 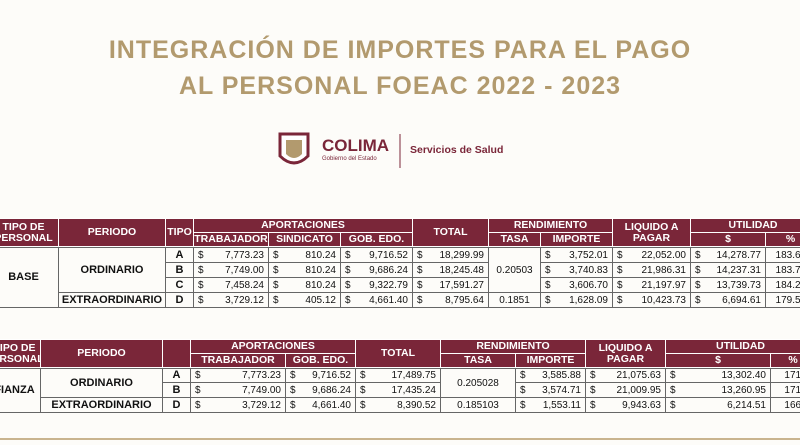 What do you see at coordinates (376, 239) in the screenshot?
I see `header-cell: GOB. EDO.` at bounding box center [376, 239].